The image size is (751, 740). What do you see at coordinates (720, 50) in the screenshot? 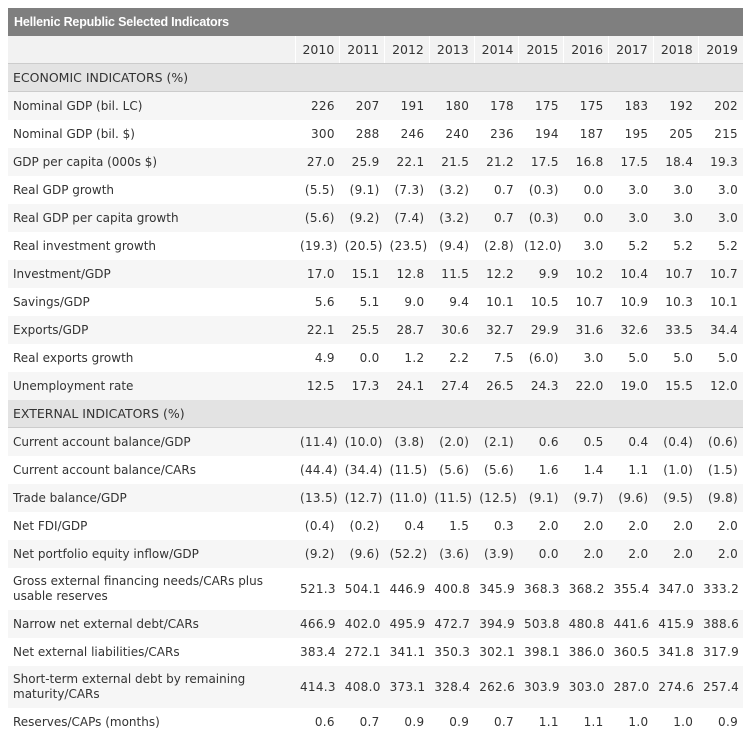
I see `year-header: 2019` at bounding box center [720, 50].